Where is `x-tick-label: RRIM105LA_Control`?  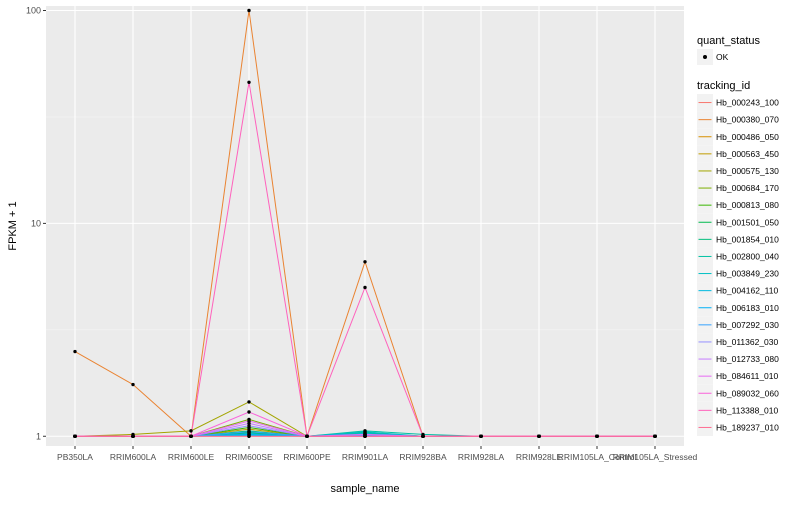 x-tick-label: RRIM105LA_Control is located at coordinates (597, 457).